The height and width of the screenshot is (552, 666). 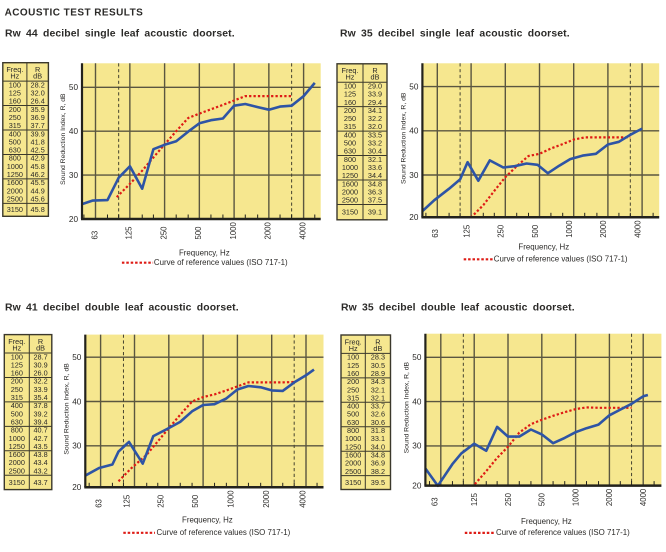 I want to click on svg-text: 37.8, so click(x=40, y=405).